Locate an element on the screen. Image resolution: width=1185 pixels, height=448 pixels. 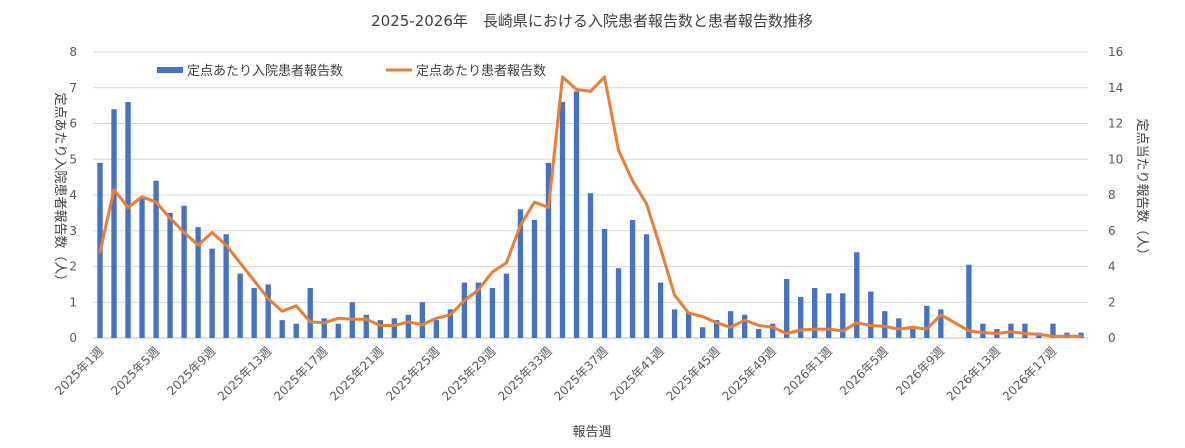
legend-bar-swatch is located at coordinates (170, 70).